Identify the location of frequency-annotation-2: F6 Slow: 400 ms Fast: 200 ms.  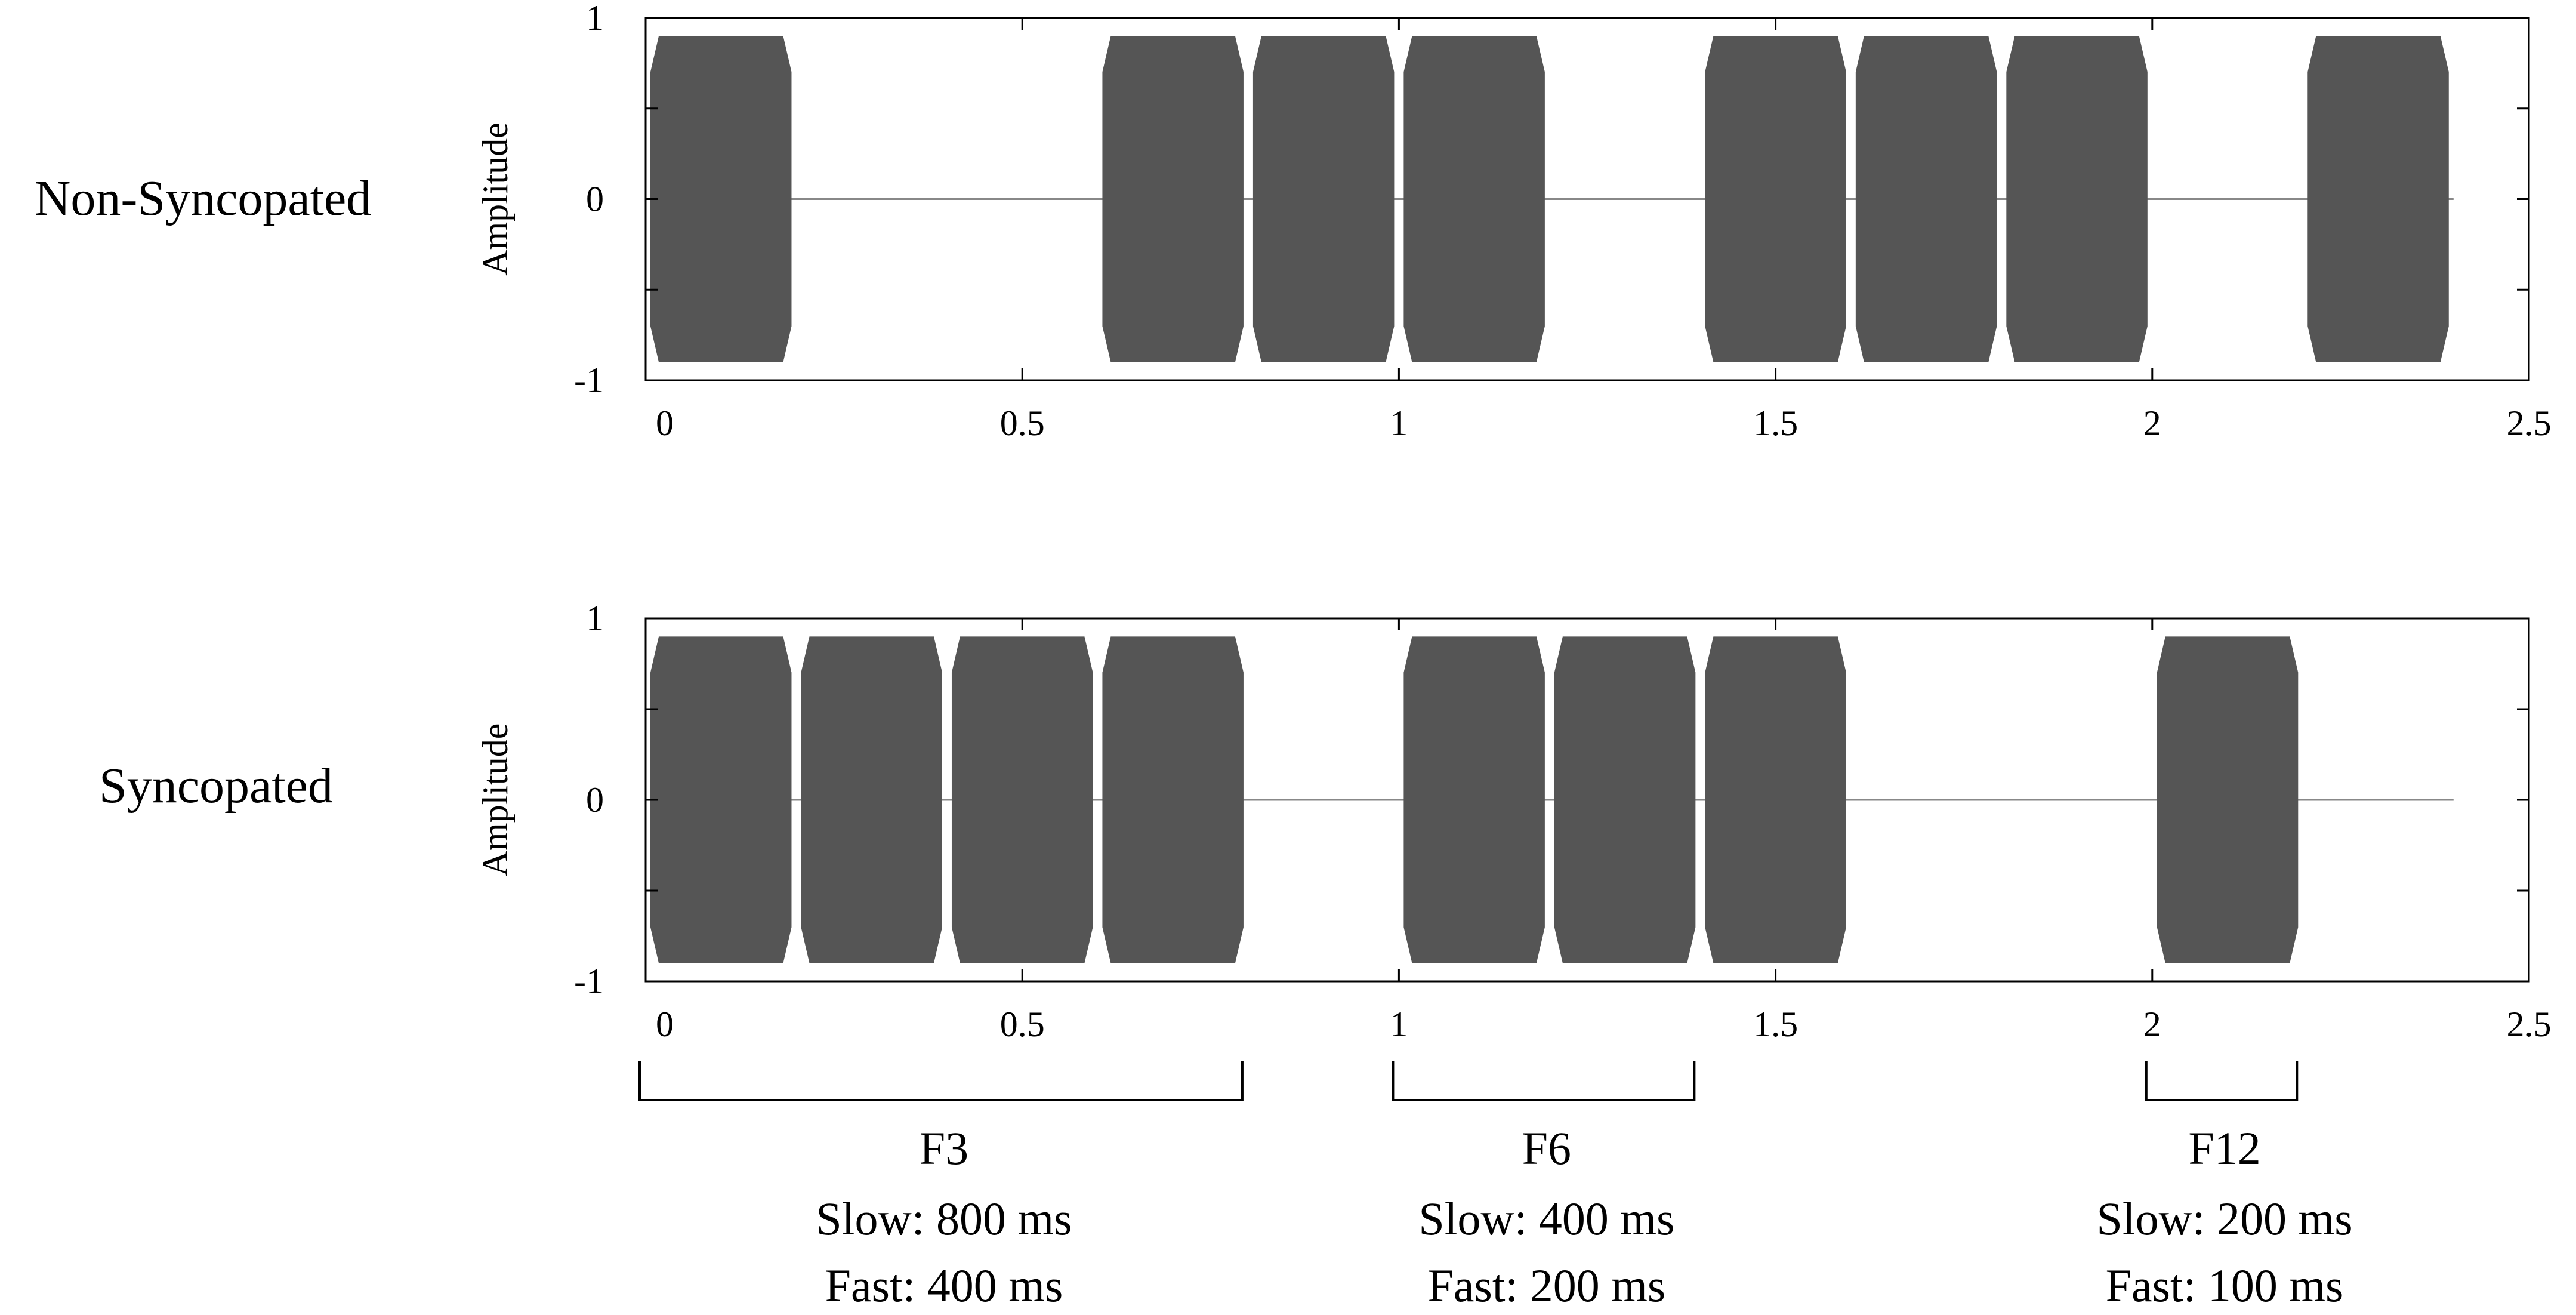
(1544, 1186).